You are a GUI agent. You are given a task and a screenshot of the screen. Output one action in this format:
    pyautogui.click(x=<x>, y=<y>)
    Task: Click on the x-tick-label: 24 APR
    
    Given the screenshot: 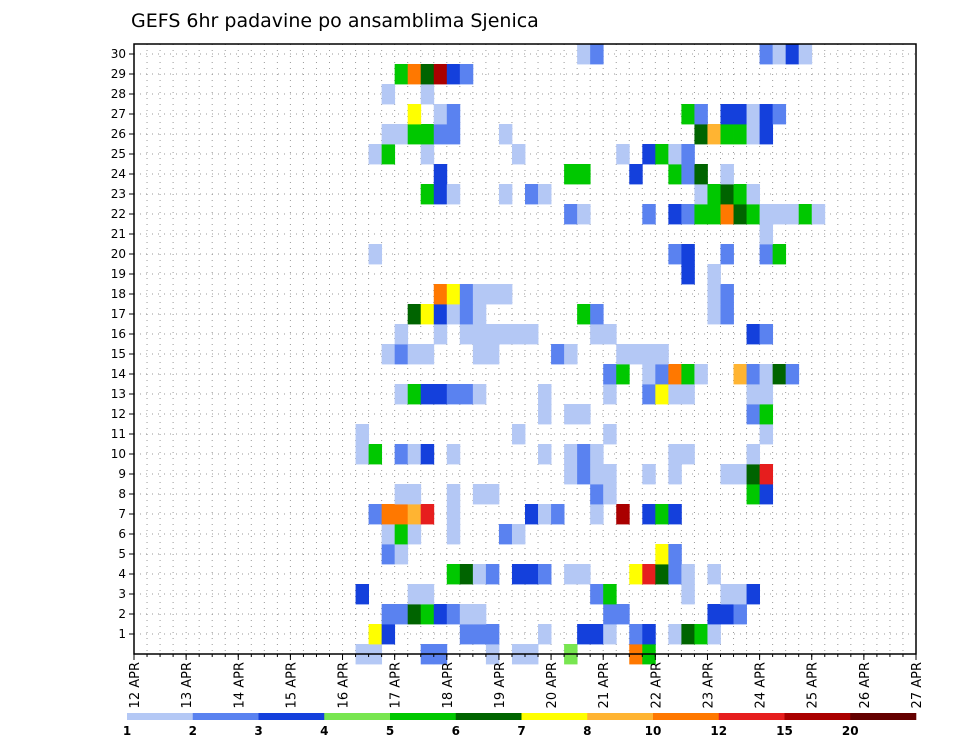 What is the action you would take?
    pyautogui.click(x=761, y=685)
    